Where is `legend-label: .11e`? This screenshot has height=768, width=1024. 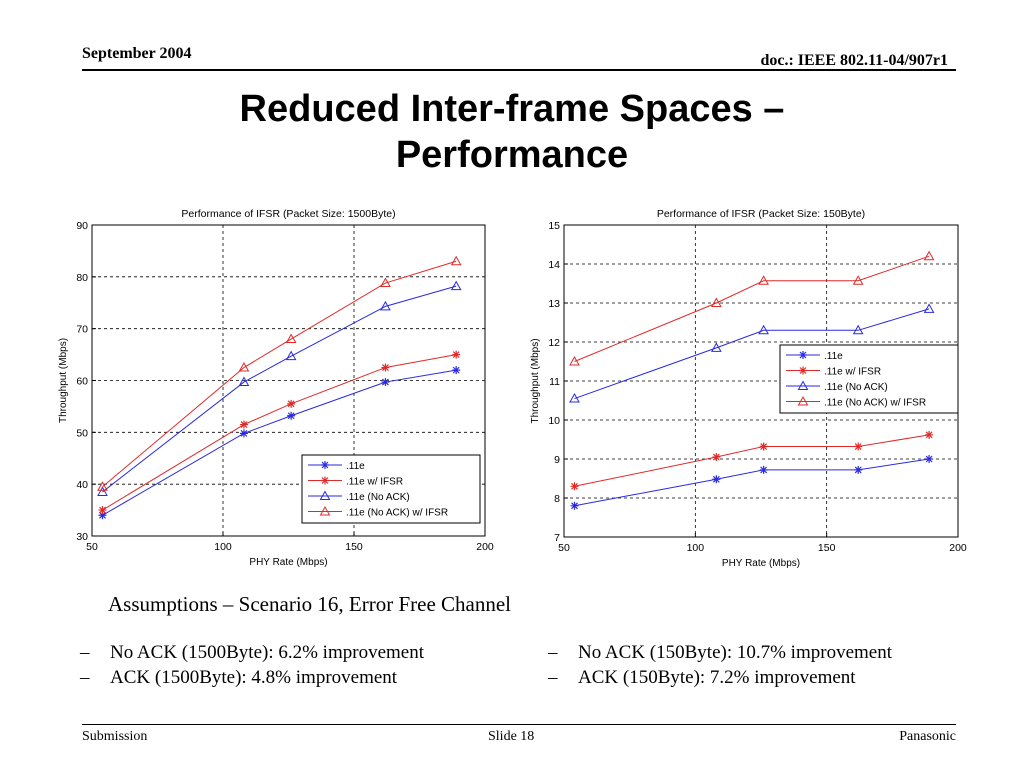 legend-label: .11e is located at coordinates (833, 356).